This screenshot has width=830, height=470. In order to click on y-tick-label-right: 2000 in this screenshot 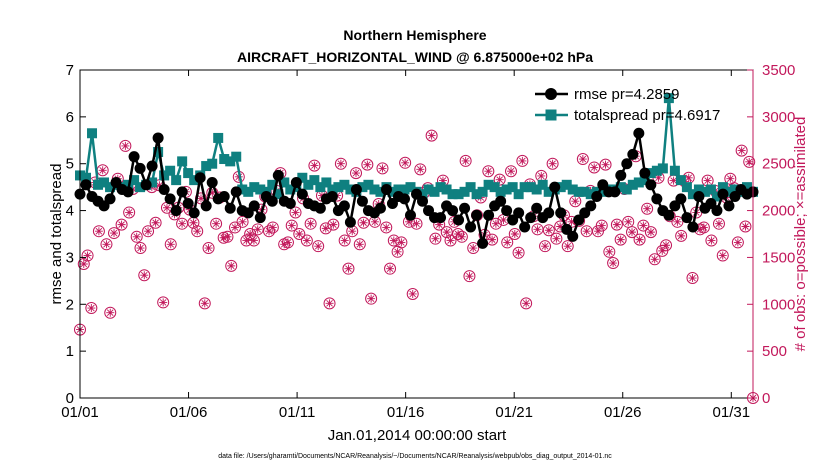, I will do `click(778, 211)`.